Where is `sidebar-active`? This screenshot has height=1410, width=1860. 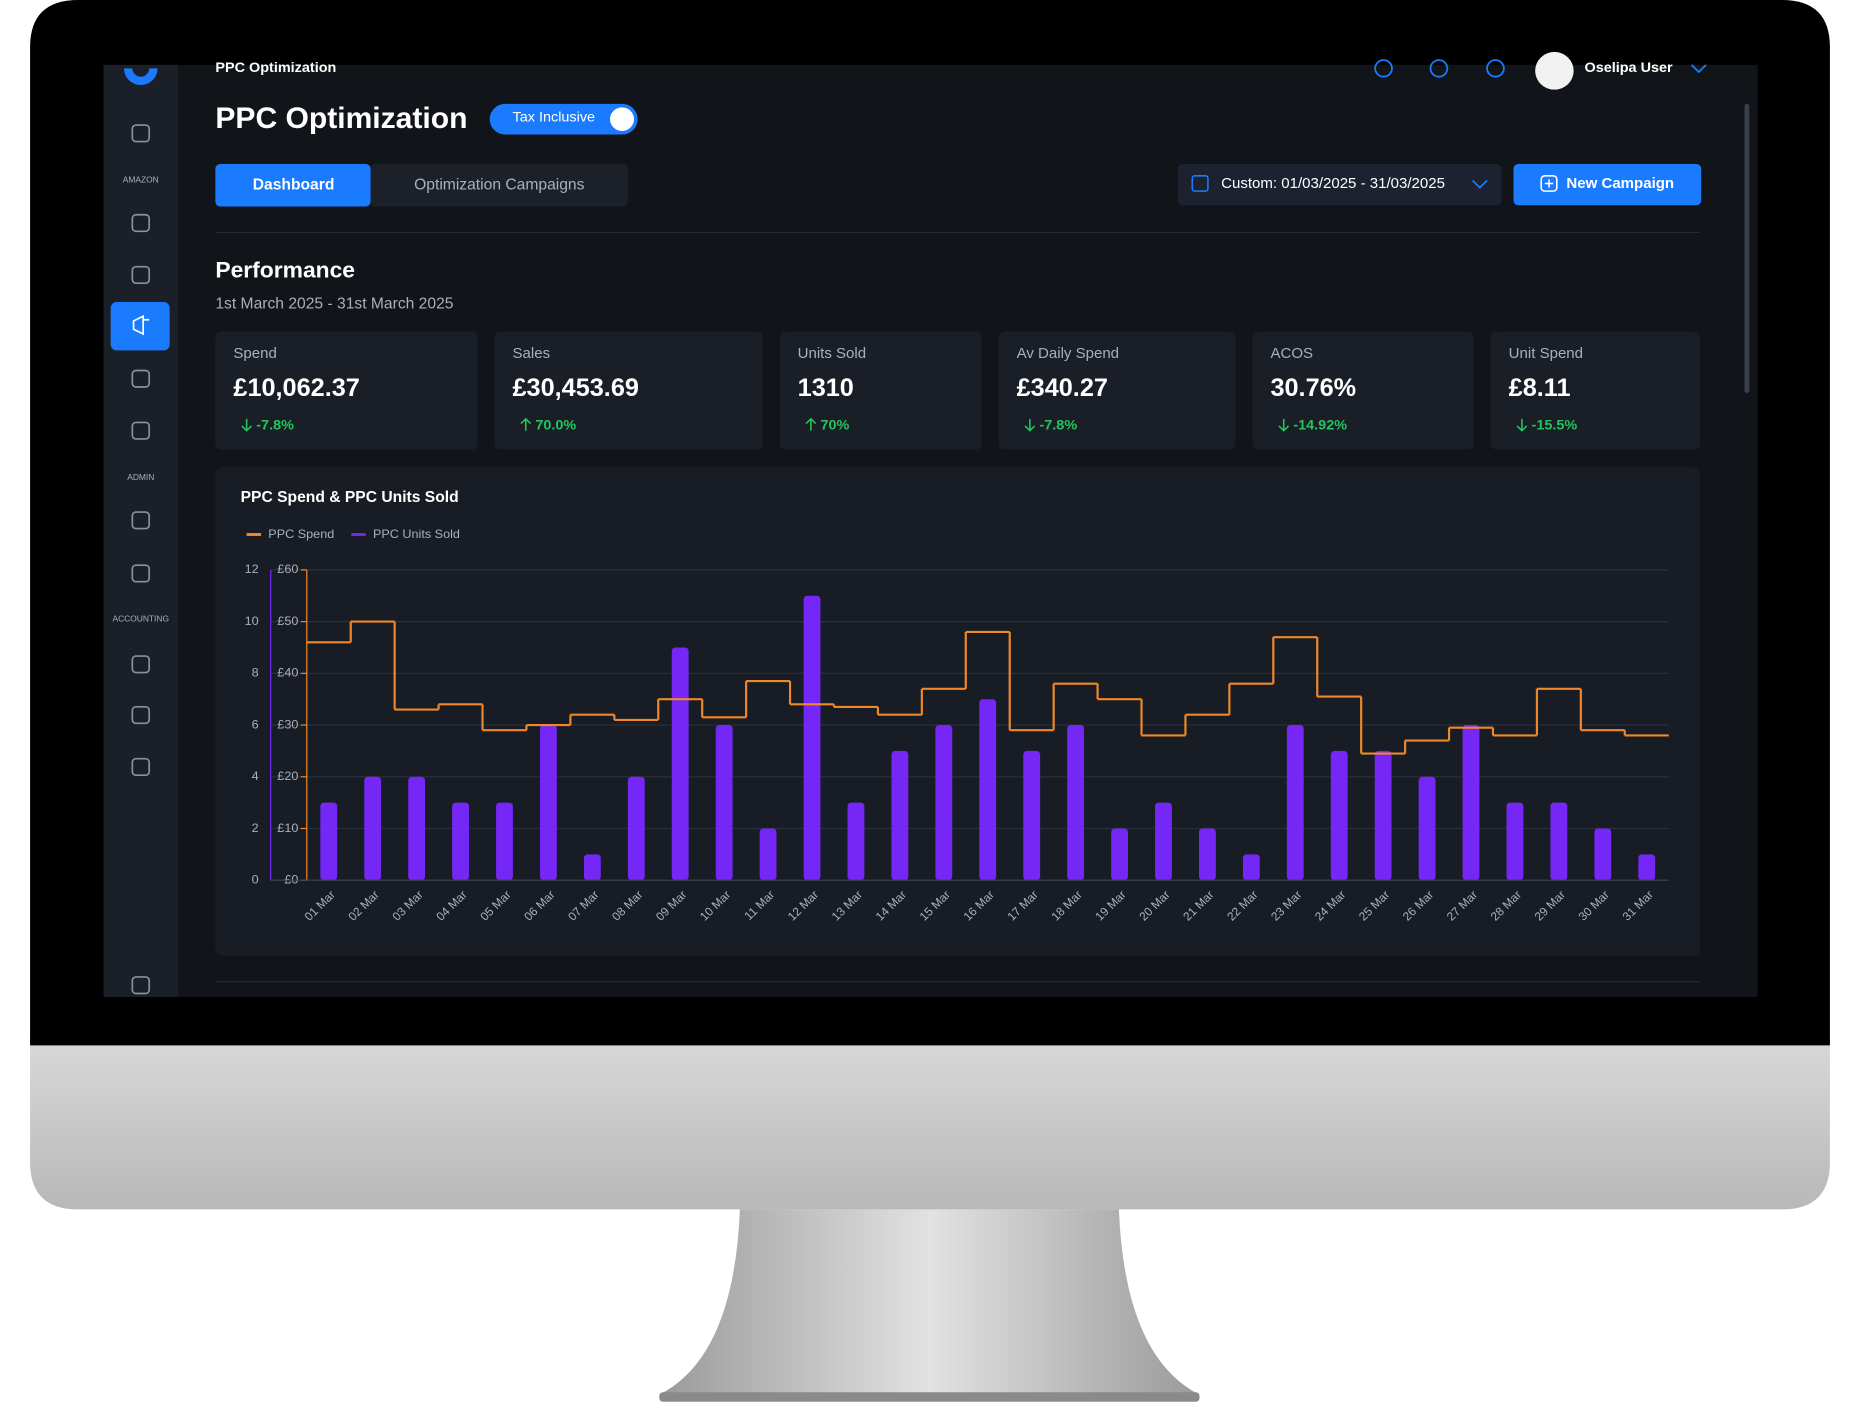
sidebar-active is located at coordinates (140, 326).